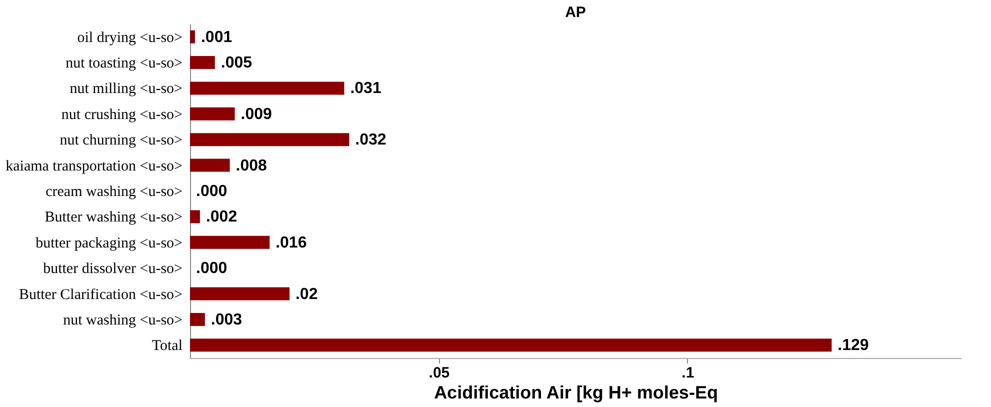 The height and width of the screenshot is (407, 991). Describe the element at coordinates (252, 165) in the screenshot. I see `data-label: .008` at that location.